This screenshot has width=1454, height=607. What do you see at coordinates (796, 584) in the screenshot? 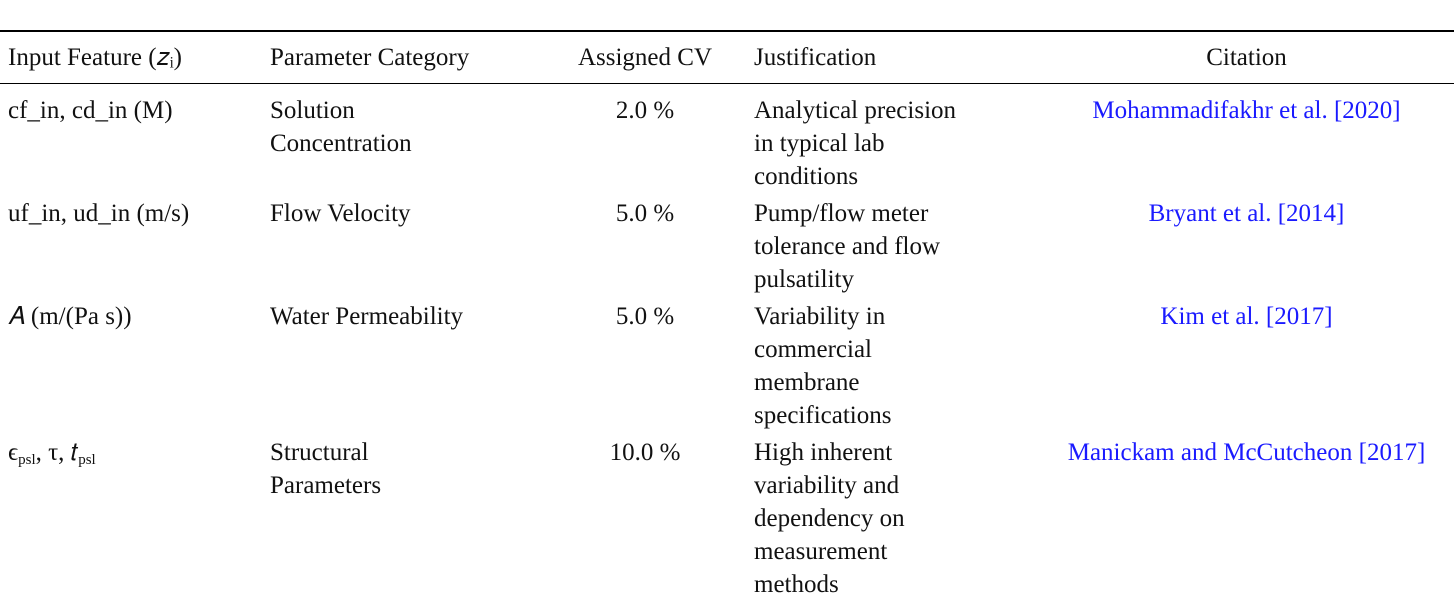
I see `justification-line: methods` at bounding box center [796, 584].